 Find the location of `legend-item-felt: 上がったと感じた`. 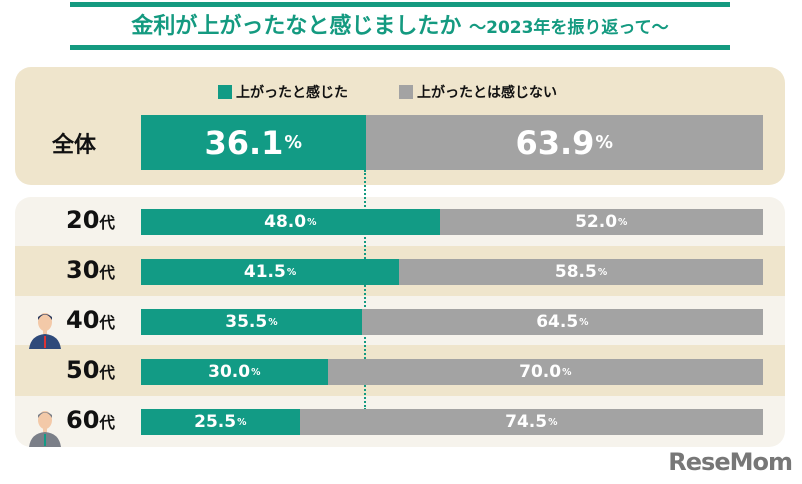

legend-item-felt: 上がったと感じた is located at coordinates (283, 92).